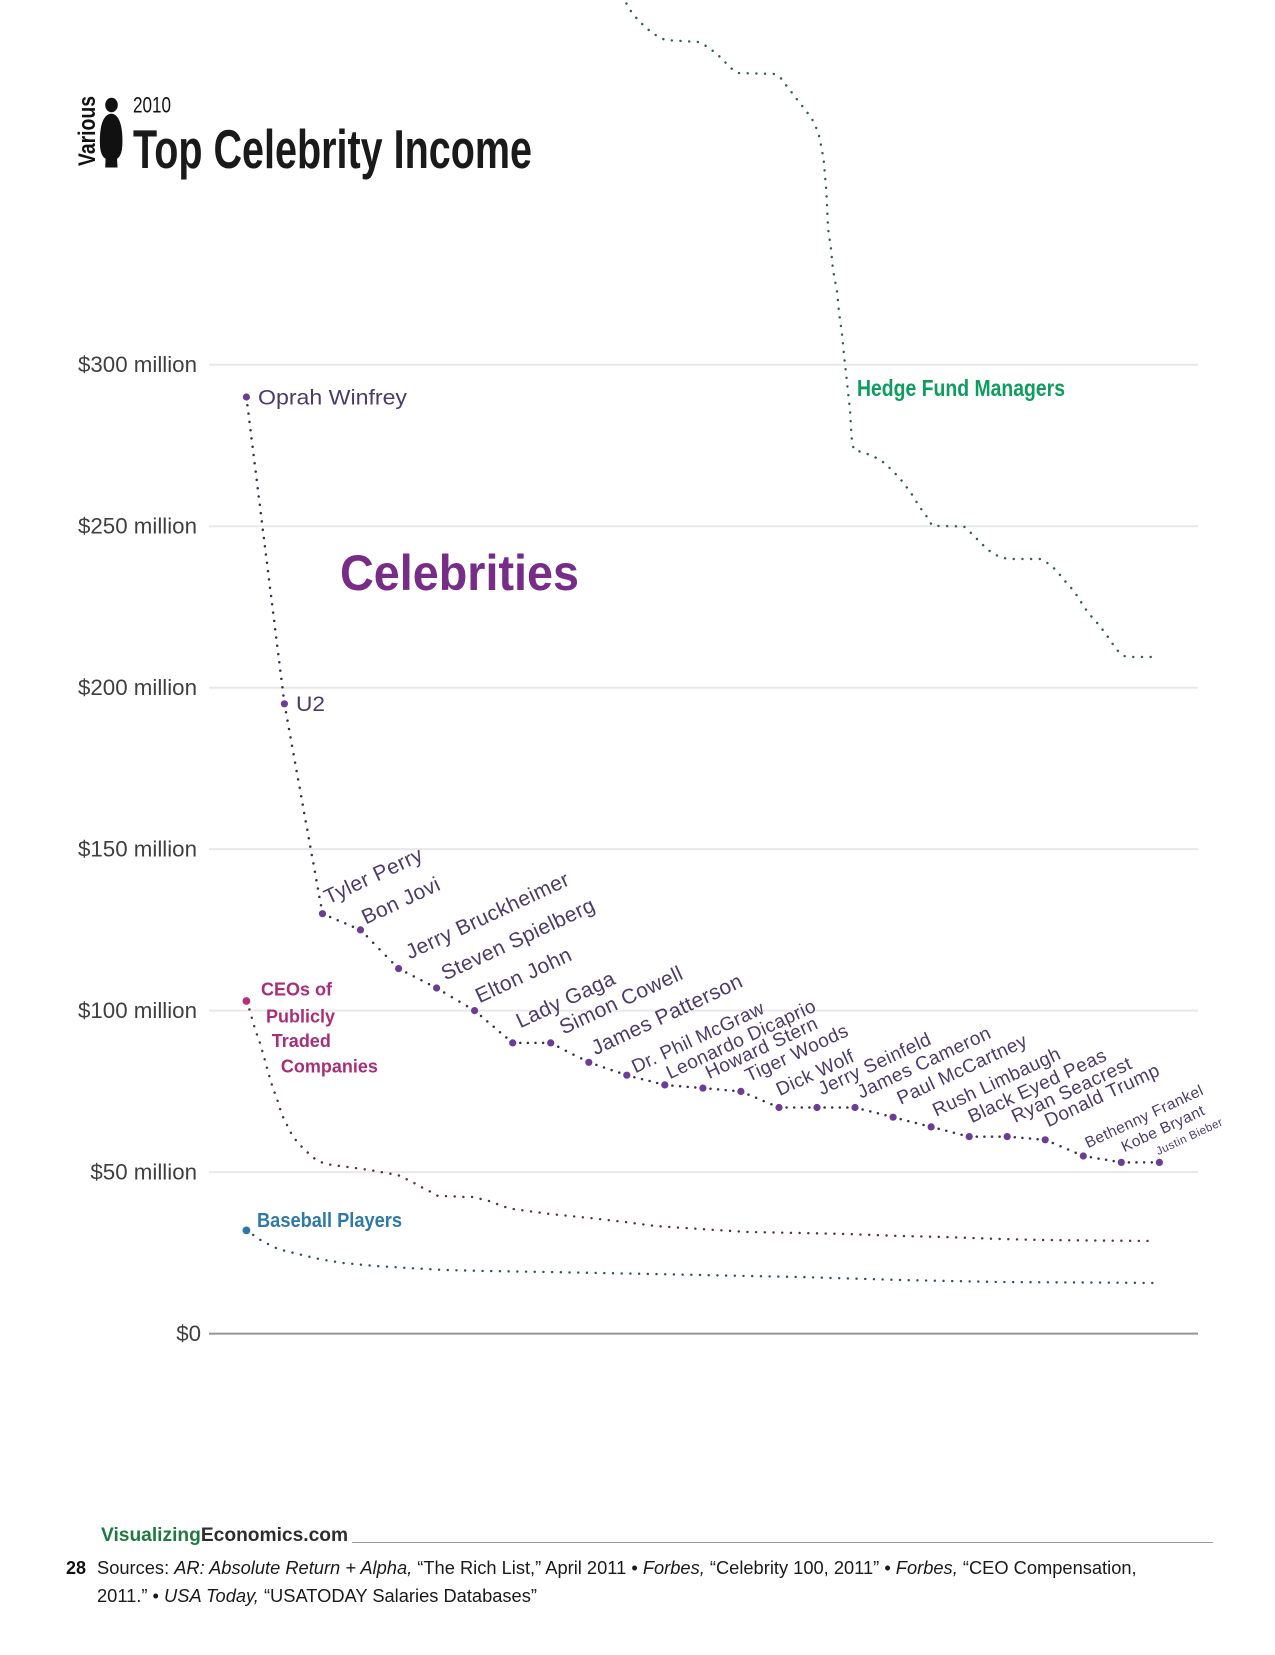  Describe the element at coordinates (152, 105) in the screenshot. I see `svg-text: 2010` at that location.